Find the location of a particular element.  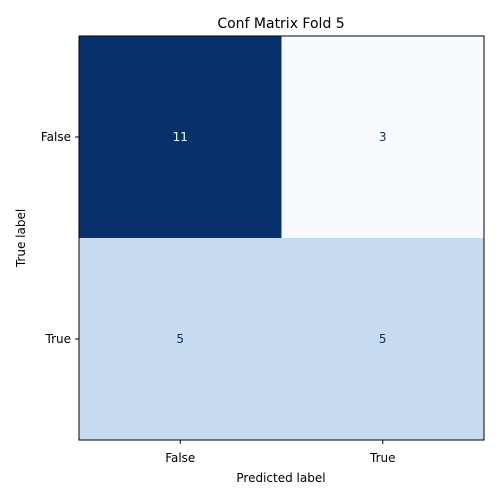

y-tick-label-0: False is located at coordinates (56, 137).